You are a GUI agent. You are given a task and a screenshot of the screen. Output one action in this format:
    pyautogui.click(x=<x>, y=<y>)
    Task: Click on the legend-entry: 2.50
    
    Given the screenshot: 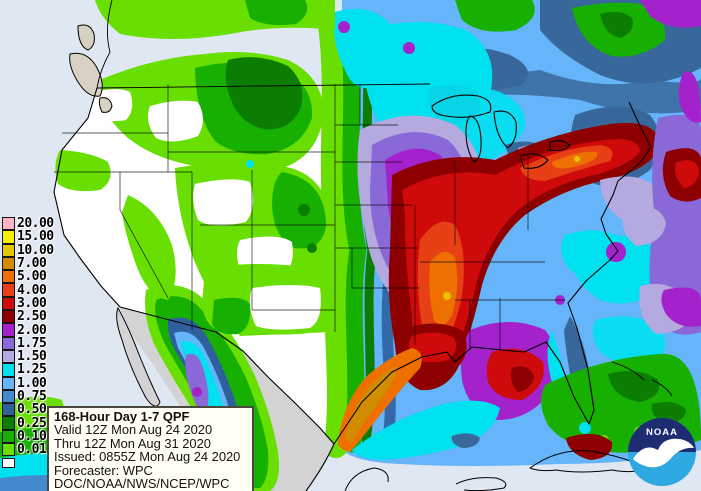 What is the action you would take?
    pyautogui.click(x=28, y=317)
    